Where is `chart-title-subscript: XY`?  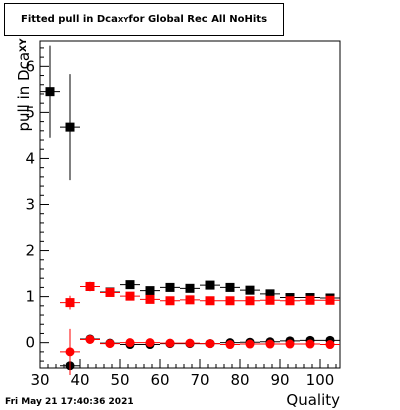
chart-title-subscript: XY is located at coordinates (123, 19).